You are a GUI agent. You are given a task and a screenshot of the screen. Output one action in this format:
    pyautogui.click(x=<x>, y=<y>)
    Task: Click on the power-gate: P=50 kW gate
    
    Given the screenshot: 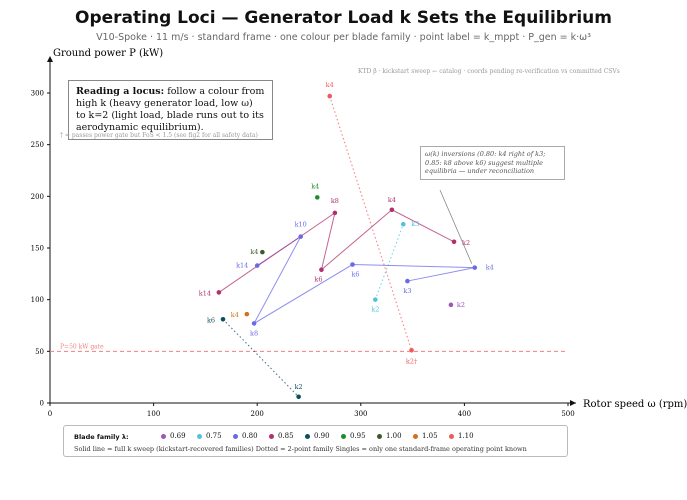 What is the action you would take?
    pyautogui.click(x=309, y=347)
    